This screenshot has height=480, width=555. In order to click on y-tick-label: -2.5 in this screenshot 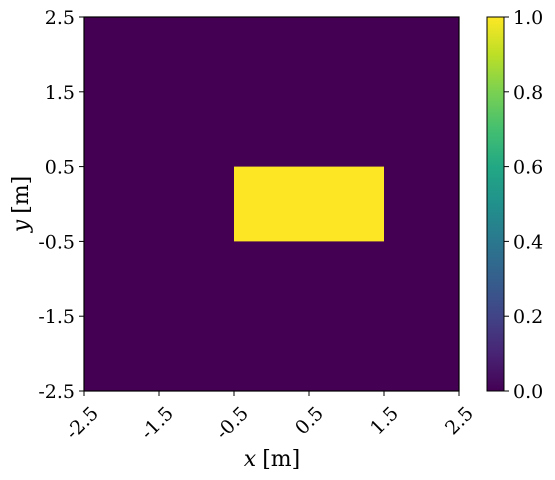, I will do `click(56, 392)`.